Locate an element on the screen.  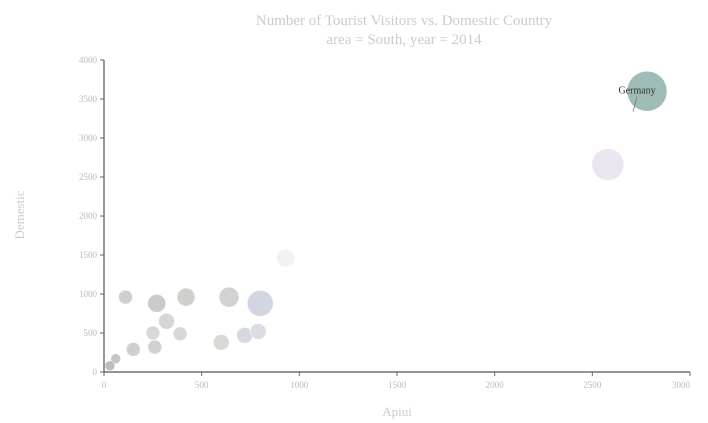
x-tick-label: 0 is located at coordinates (104, 385).